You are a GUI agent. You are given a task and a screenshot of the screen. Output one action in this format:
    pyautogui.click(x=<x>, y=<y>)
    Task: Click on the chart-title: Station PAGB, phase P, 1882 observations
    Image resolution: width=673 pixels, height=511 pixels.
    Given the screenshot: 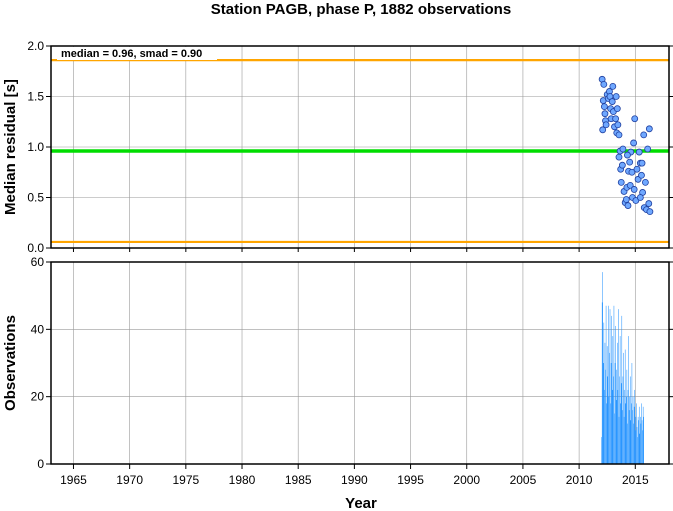 What is the action you would take?
    pyautogui.click(x=361, y=9)
    